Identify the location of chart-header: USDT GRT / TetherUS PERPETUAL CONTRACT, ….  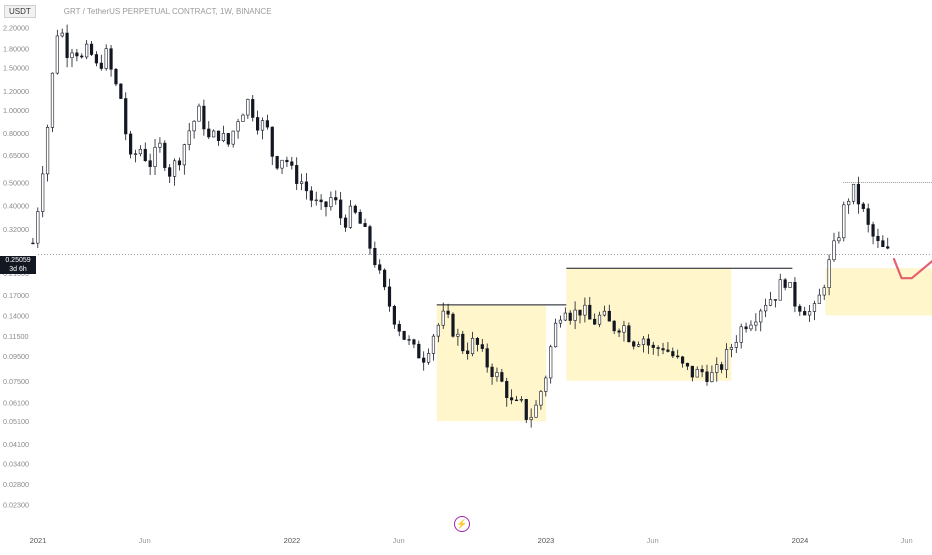
(136, 11).